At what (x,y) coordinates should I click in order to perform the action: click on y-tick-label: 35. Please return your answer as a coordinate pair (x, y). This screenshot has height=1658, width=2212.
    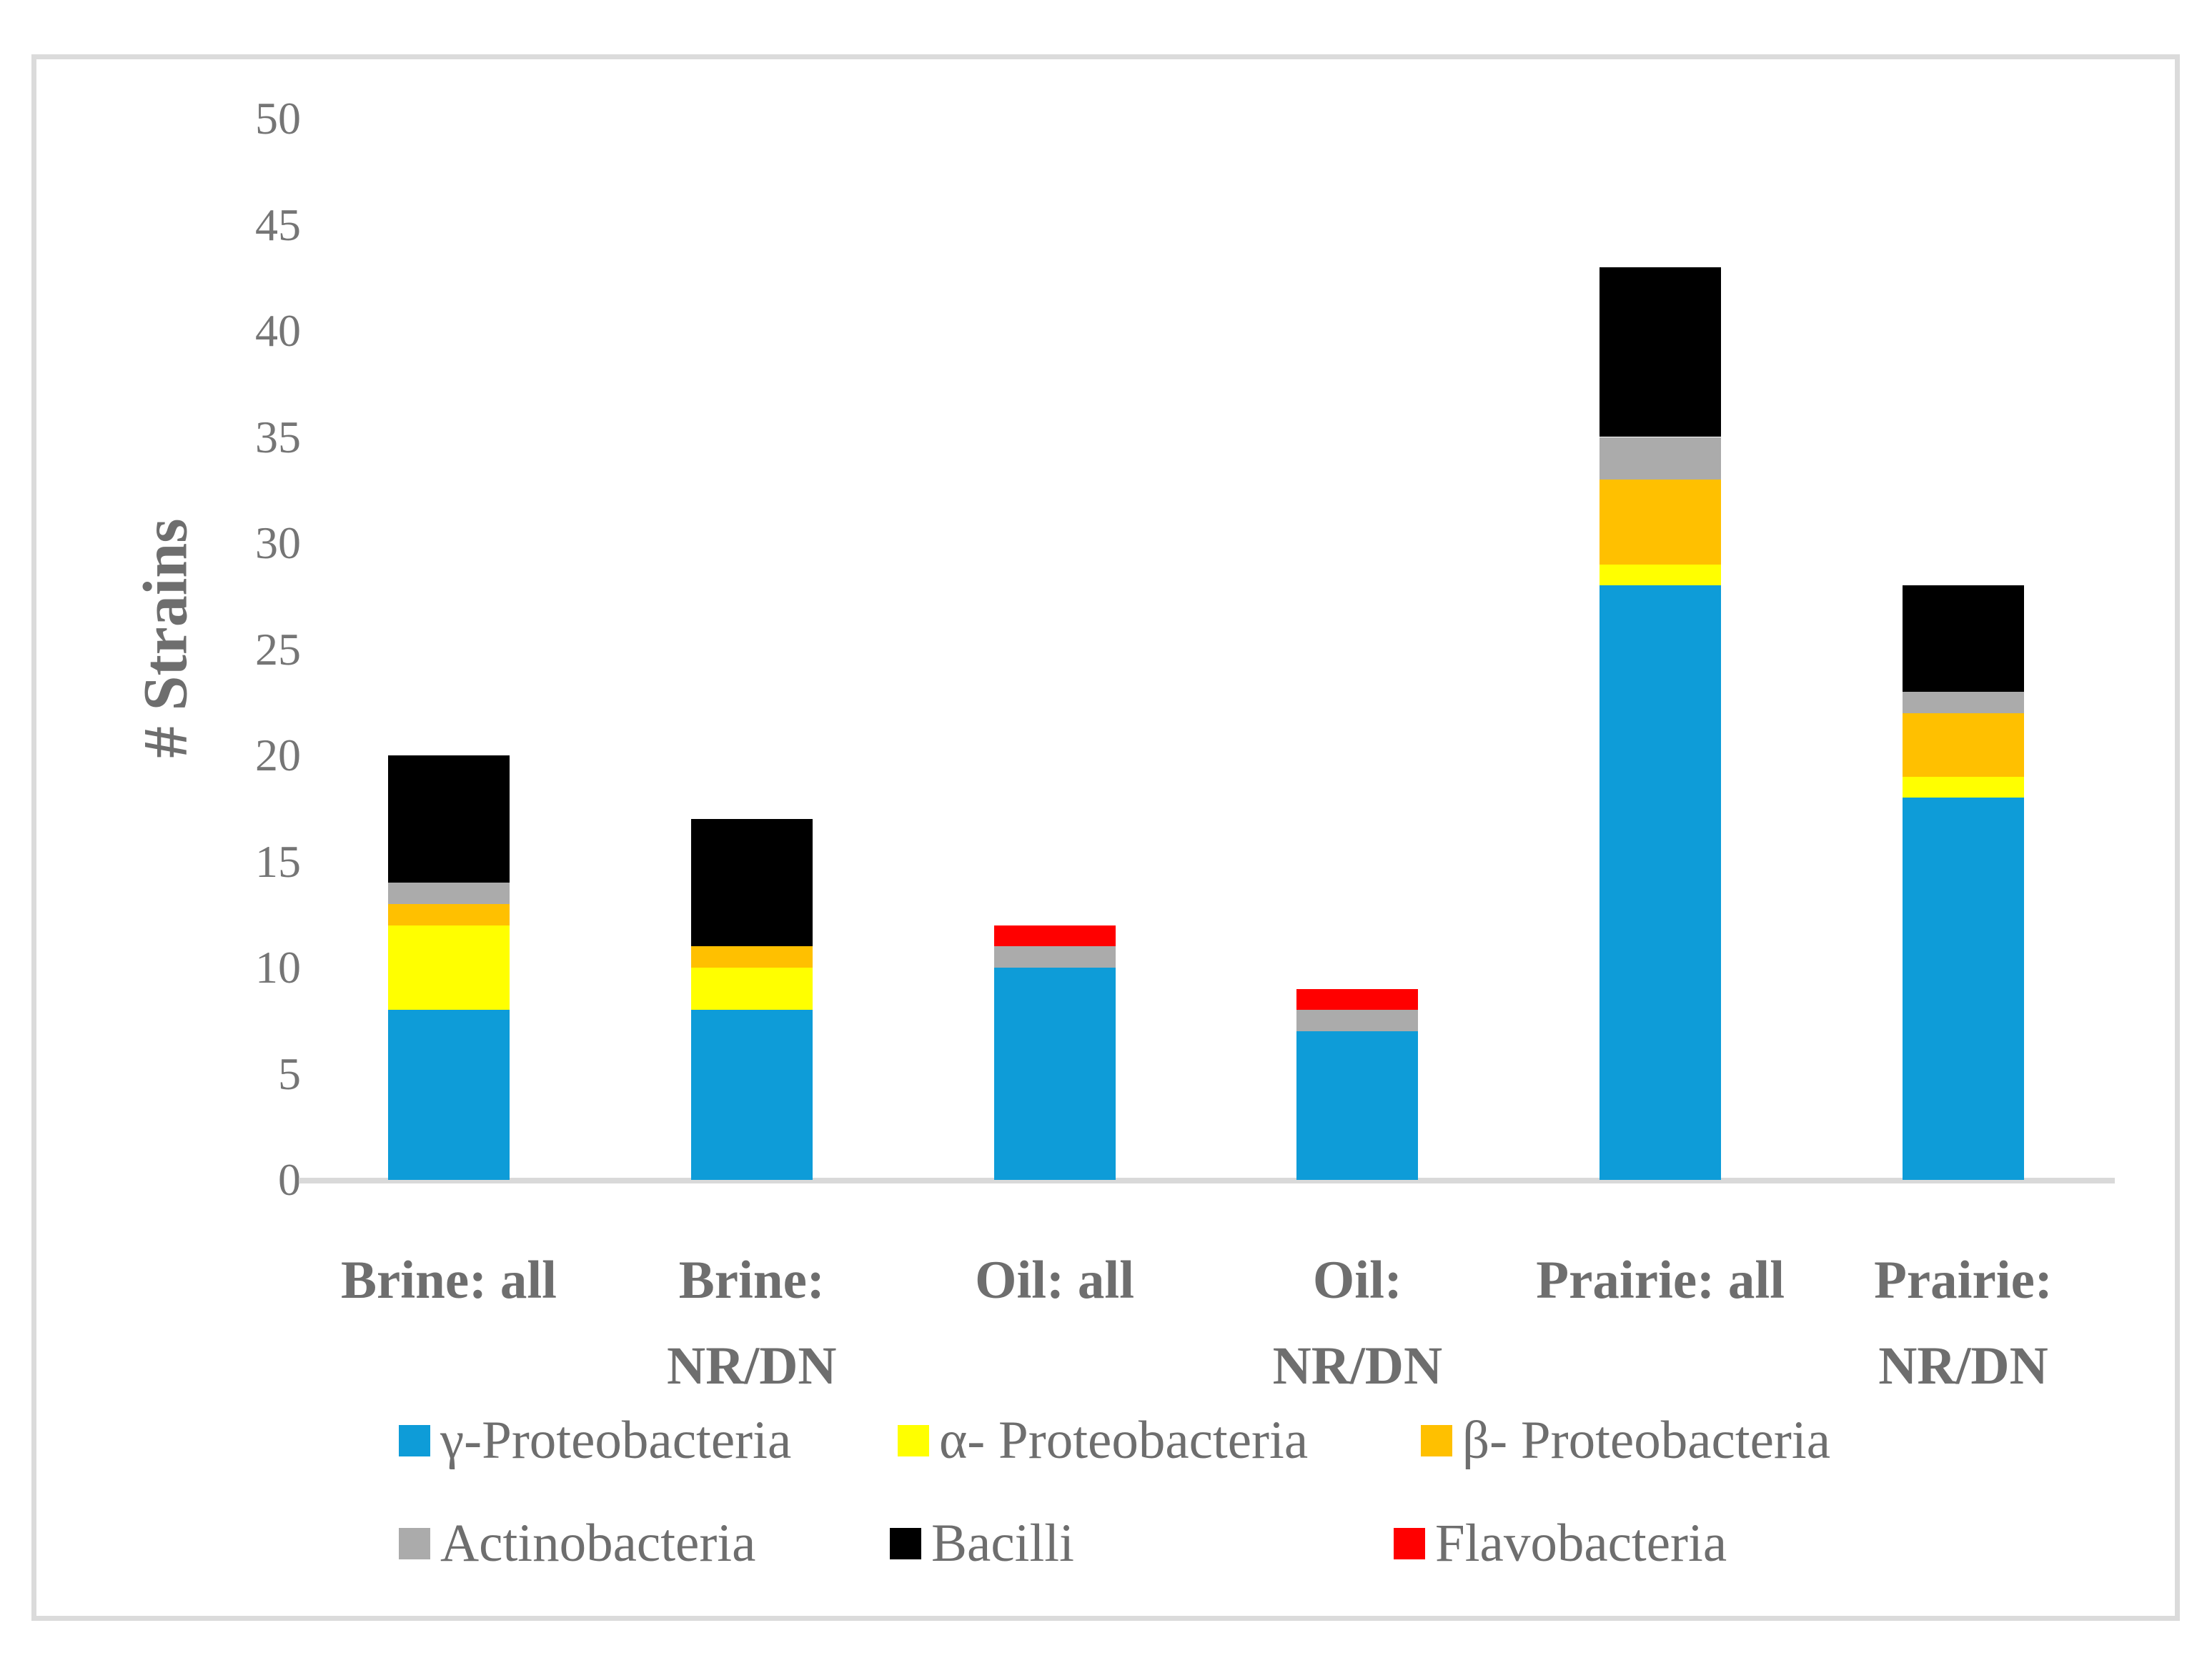
    Looking at the image, I should click on (278, 436).